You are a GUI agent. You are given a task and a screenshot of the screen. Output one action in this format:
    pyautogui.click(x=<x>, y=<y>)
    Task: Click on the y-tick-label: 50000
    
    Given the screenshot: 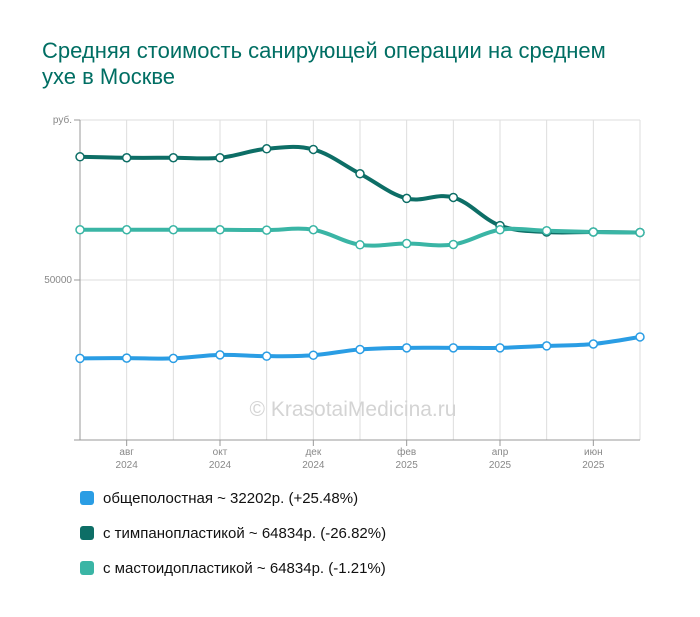 What is the action you would take?
    pyautogui.click(x=58, y=280)
    